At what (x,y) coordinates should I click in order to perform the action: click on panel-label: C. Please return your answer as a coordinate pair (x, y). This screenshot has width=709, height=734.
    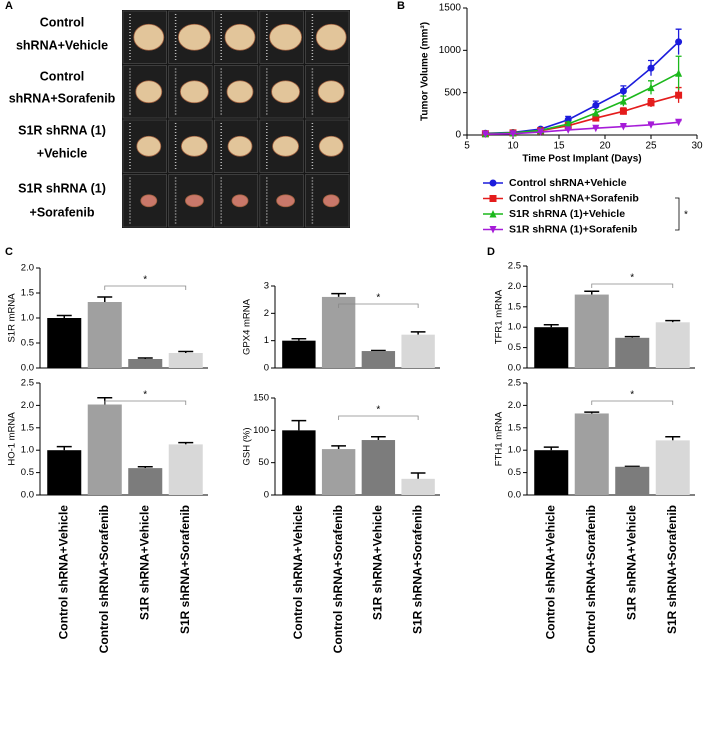
    Looking at the image, I should click on (9, 252).